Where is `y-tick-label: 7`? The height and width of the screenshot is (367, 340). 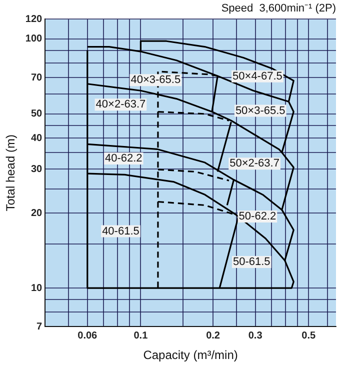
y-tick-label: 7 is located at coordinates (39, 326).